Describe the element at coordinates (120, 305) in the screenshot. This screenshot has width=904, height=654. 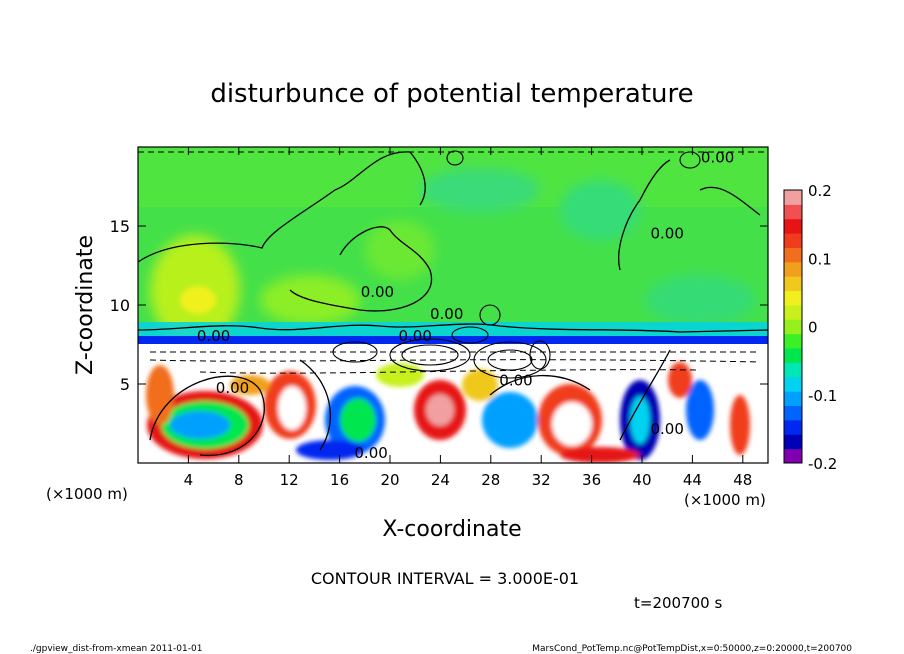
I see `y-tick-label: 10` at that location.